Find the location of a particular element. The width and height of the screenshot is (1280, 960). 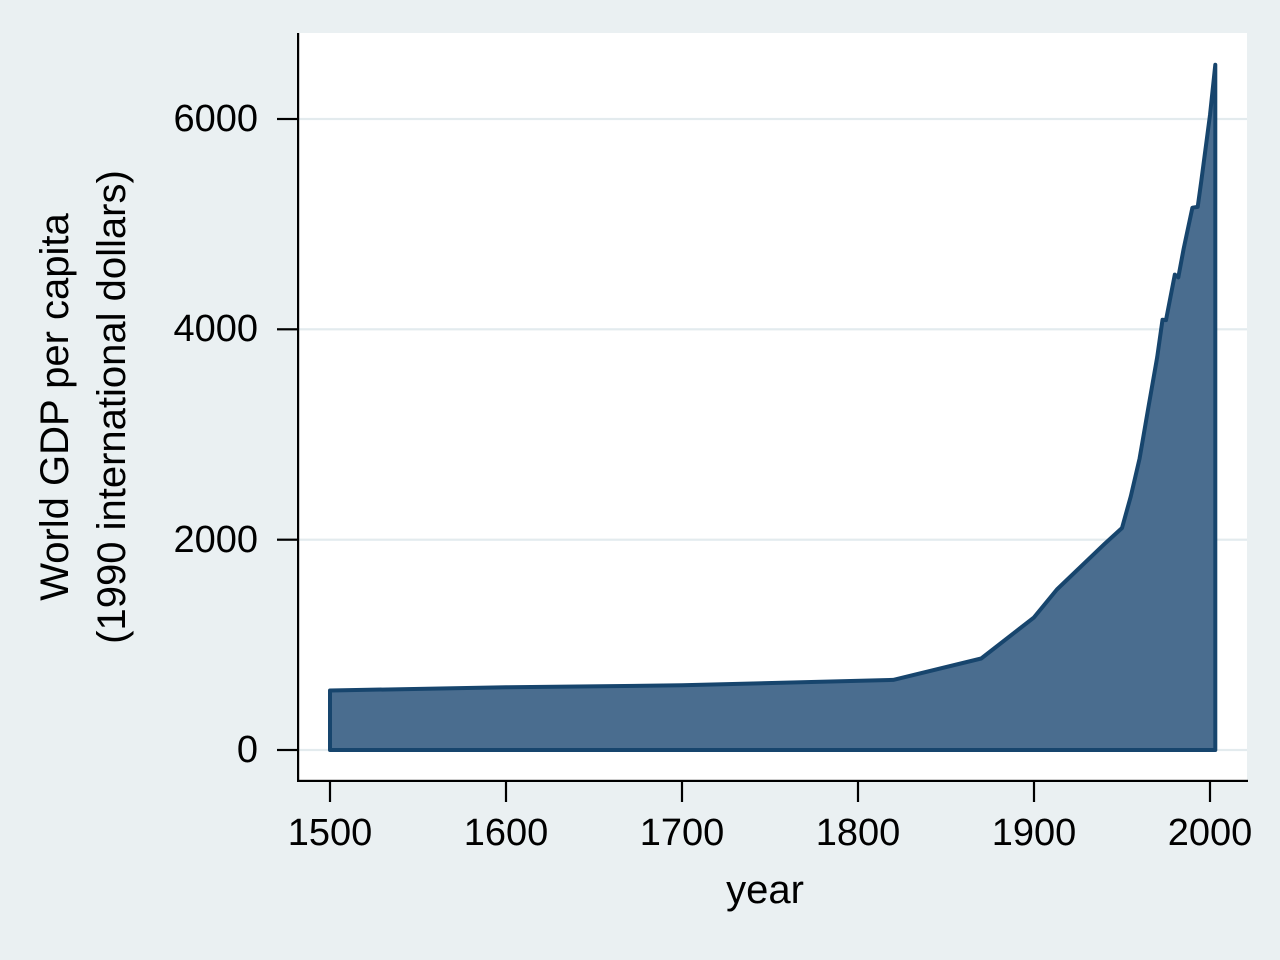

y-tick-mark-2000 is located at coordinates (287, 539).